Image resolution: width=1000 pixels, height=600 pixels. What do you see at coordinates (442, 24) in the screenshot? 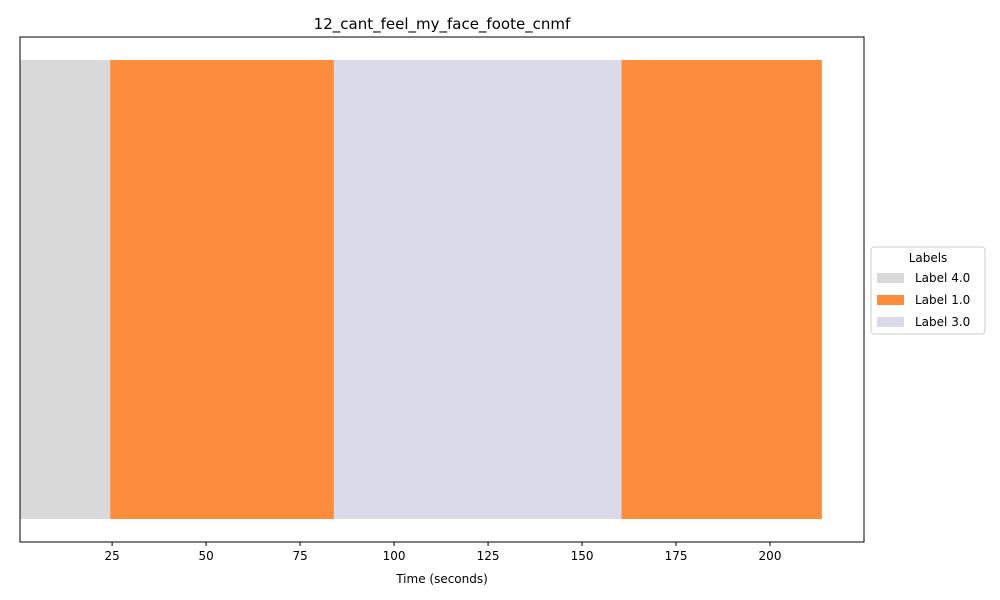
I see `chart-title: 12_cant_feel_my_face_foote_cnmf` at bounding box center [442, 24].